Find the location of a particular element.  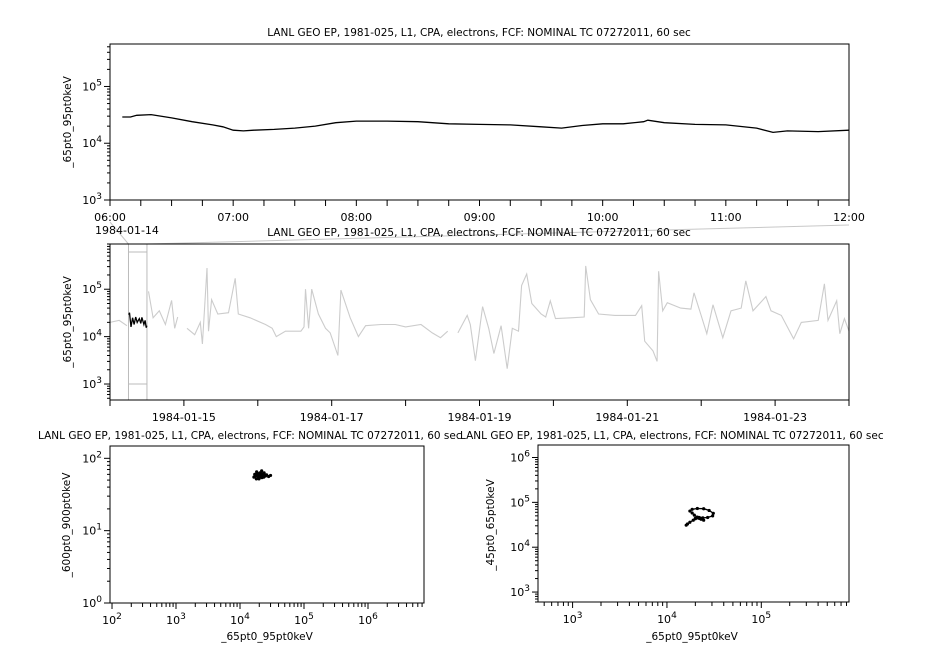

y-tick-label: 102 is located at coordinates (92, 457).